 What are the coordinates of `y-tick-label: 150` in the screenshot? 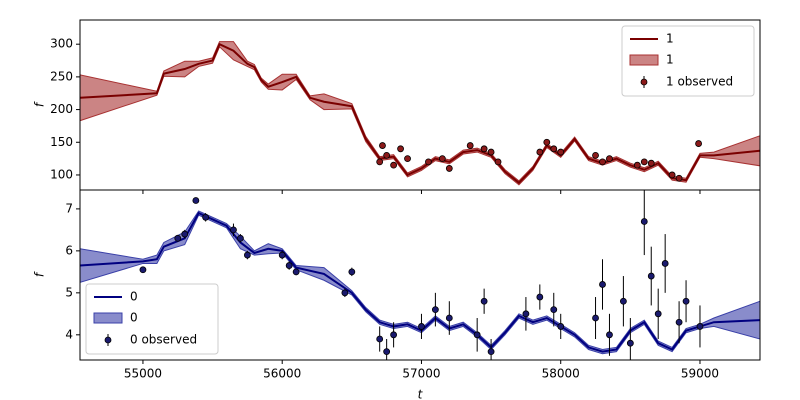 It's located at (61, 142).